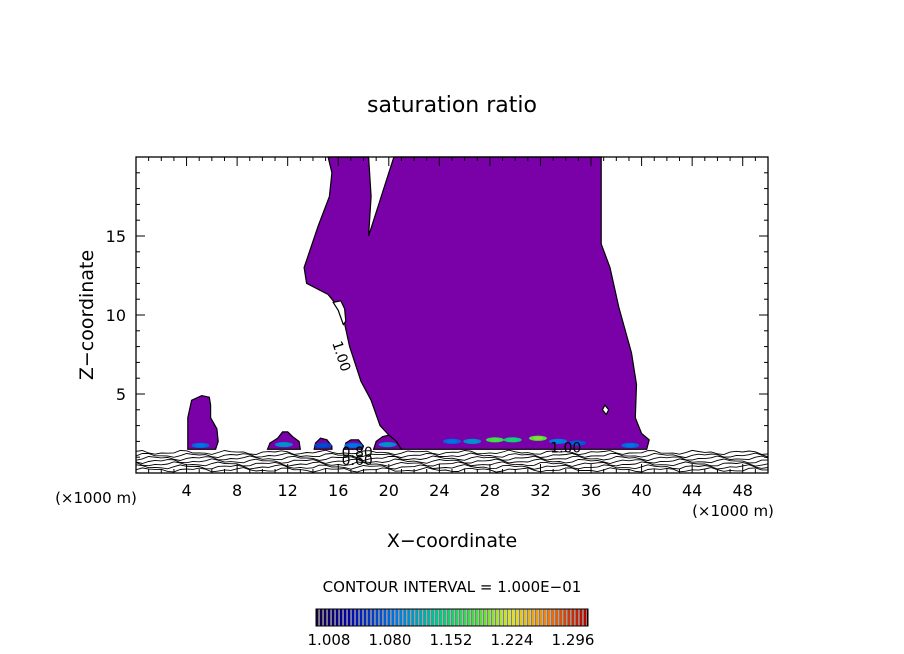 Image resolution: width=904 pixels, height=654 pixels. What do you see at coordinates (452, 587) in the screenshot?
I see `contour-interval-text: CONTOUR INTERVAL = 1.000E−01` at bounding box center [452, 587].